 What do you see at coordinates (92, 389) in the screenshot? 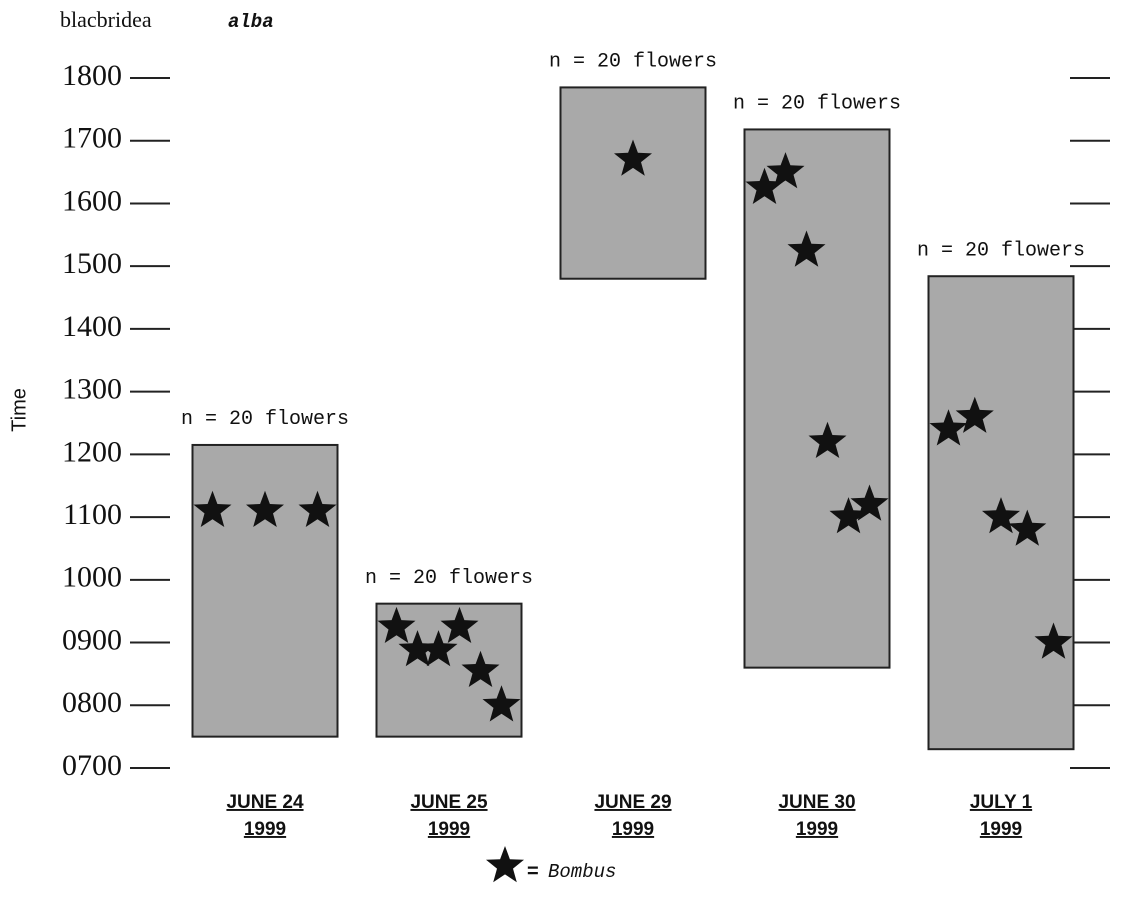
I see `y-tick-label: 1300` at bounding box center [92, 389].